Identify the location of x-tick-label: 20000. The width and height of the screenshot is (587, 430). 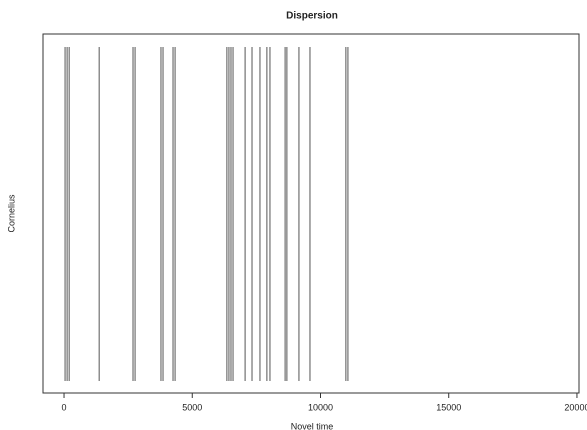
(575, 407).